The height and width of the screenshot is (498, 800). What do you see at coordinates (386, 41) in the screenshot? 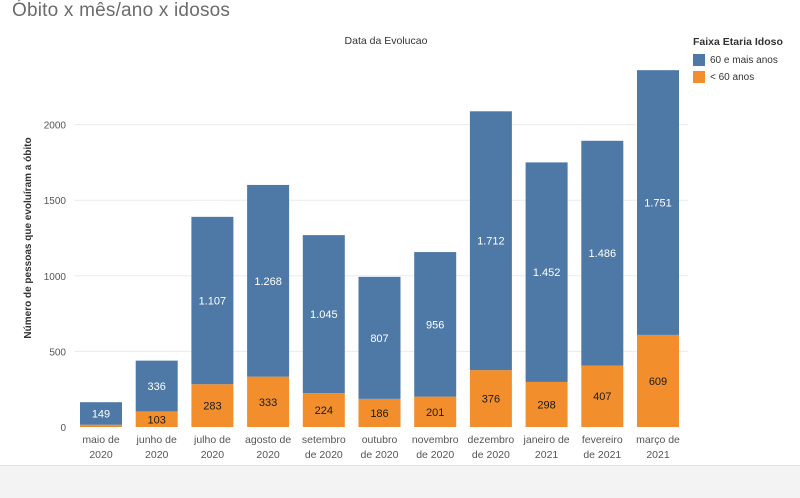
I see `chart-title: Data da Evolucao` at bounding box center [386, 41].